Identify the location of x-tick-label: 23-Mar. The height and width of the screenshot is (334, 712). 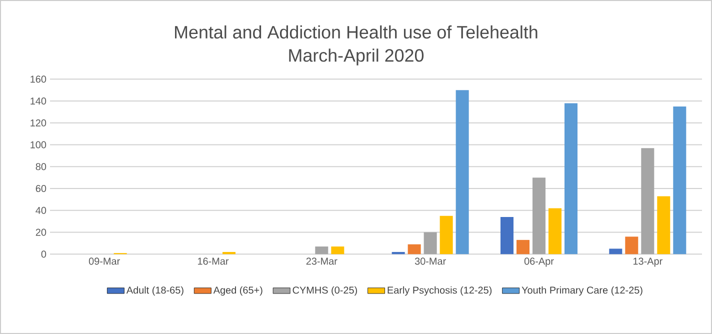
(322, 261).